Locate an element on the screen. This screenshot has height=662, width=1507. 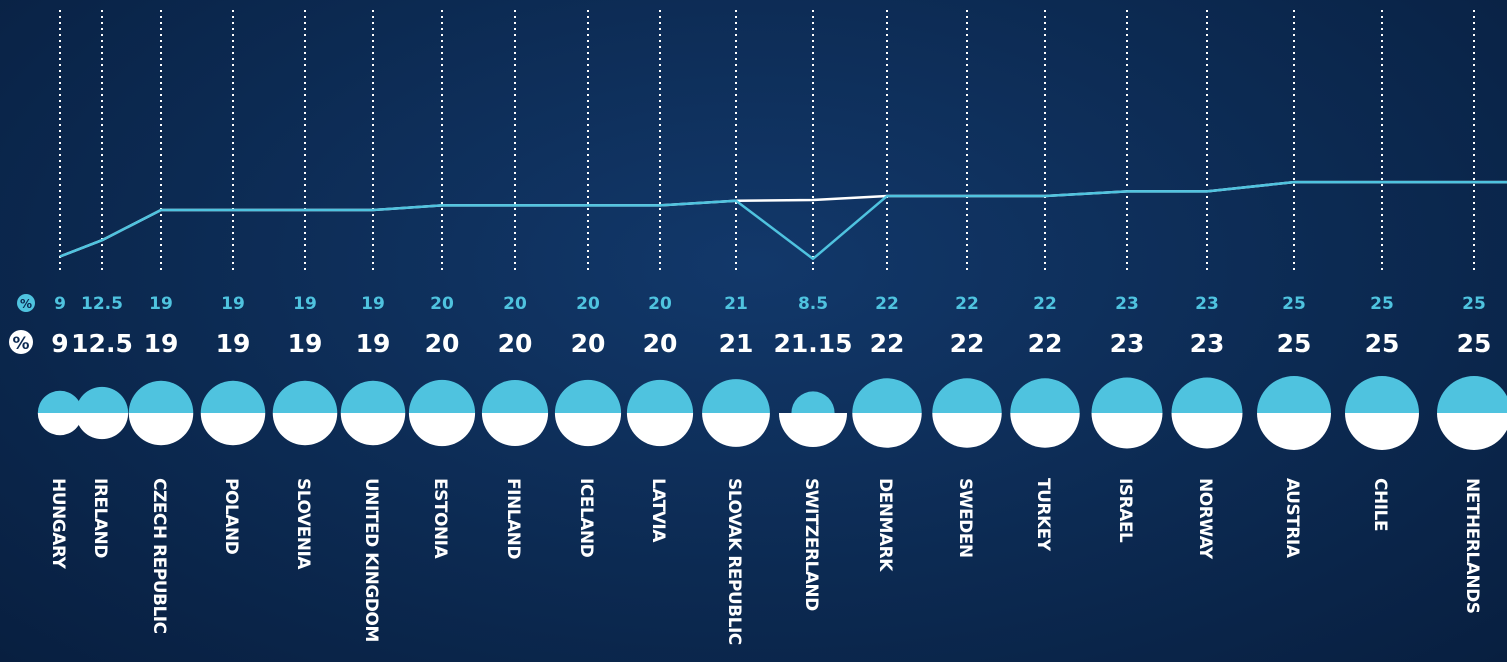
country-label: FINLAND is located at coordinates (513, 518).